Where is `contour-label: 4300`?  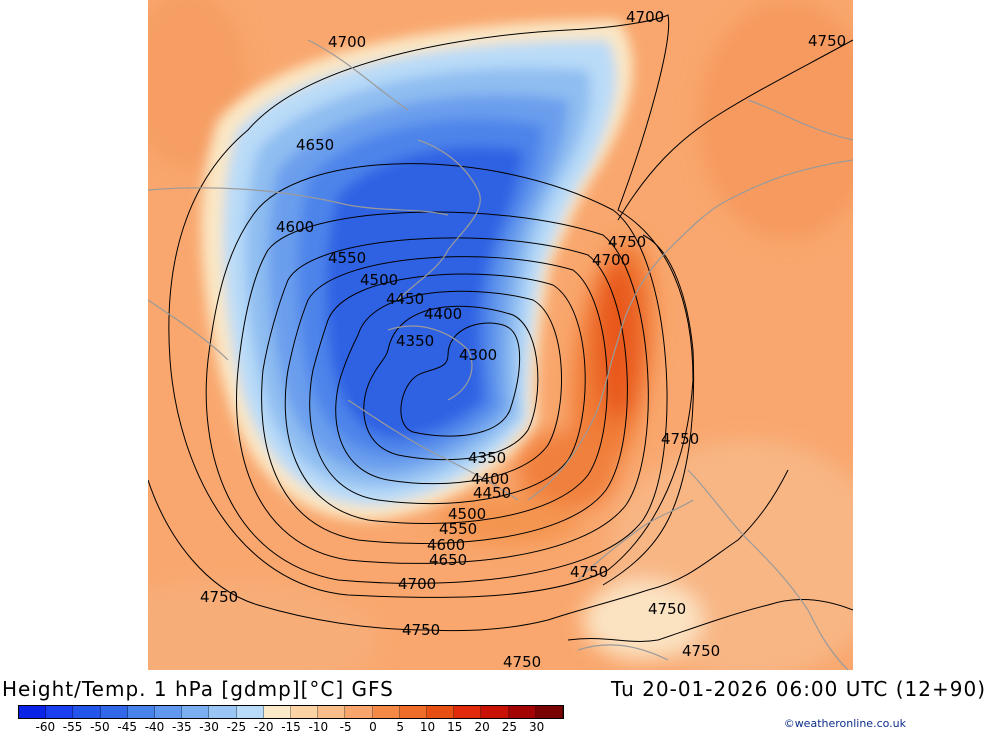
contour-label: 4300 is located at coordinates (478, 355).